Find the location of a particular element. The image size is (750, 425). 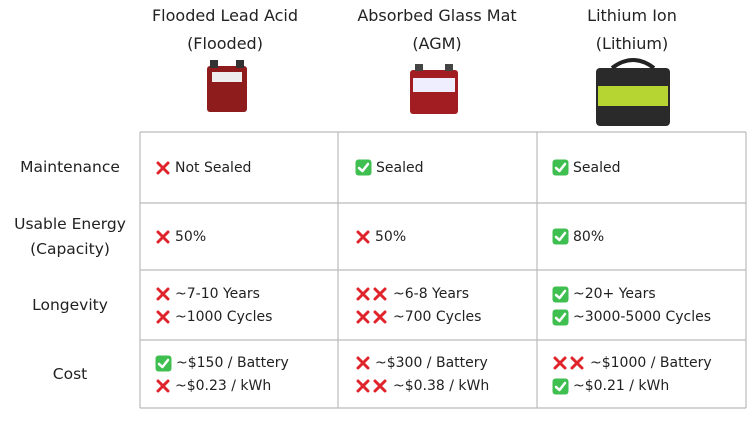

cell-text: ~$150 / Battery is located at coordinates (232, 363).